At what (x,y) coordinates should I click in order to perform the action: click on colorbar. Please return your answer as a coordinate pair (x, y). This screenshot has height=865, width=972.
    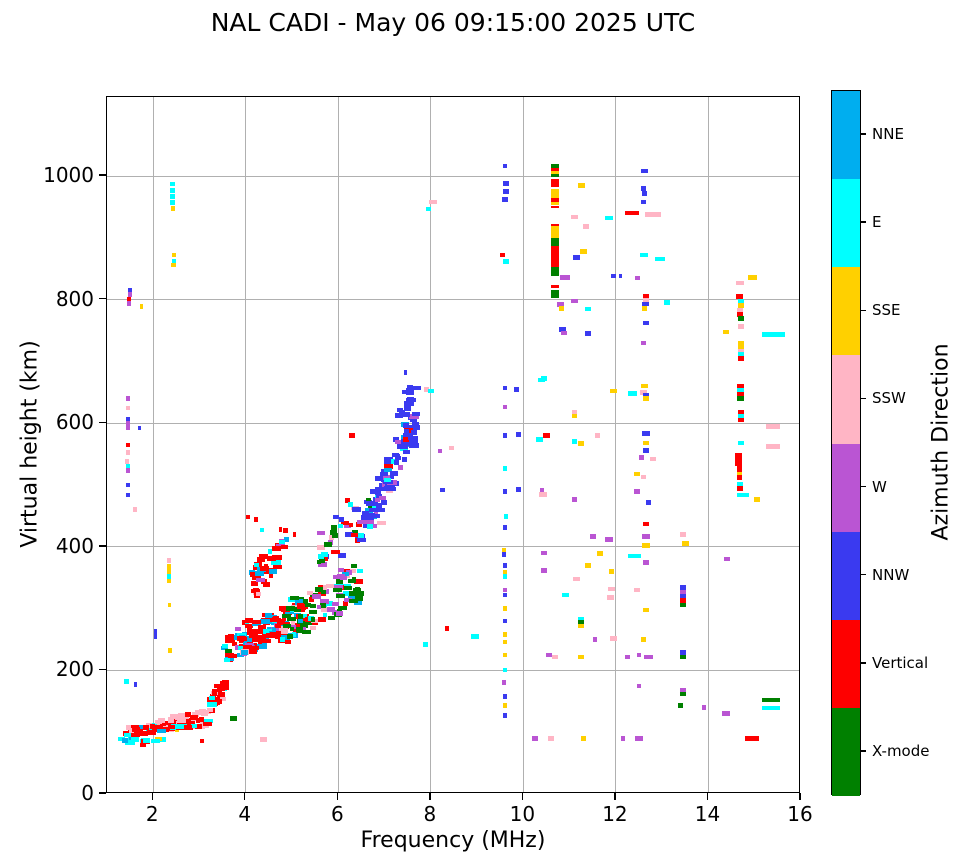
    Looking at the image, I should click on (846, 443).